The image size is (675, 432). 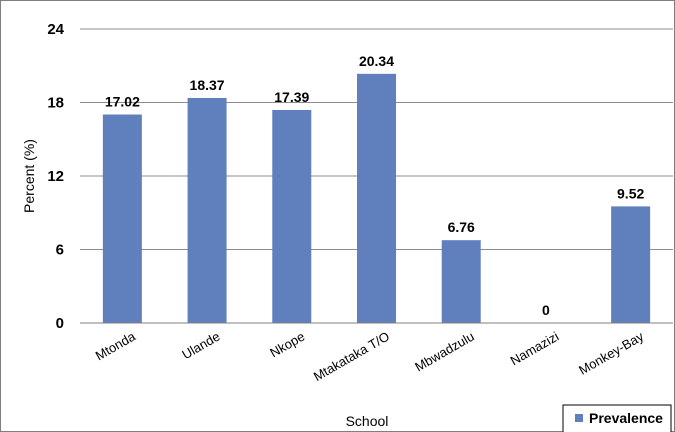 I want to click on x-tick-label: Mbwadzulu, so click(x=444, y=352).